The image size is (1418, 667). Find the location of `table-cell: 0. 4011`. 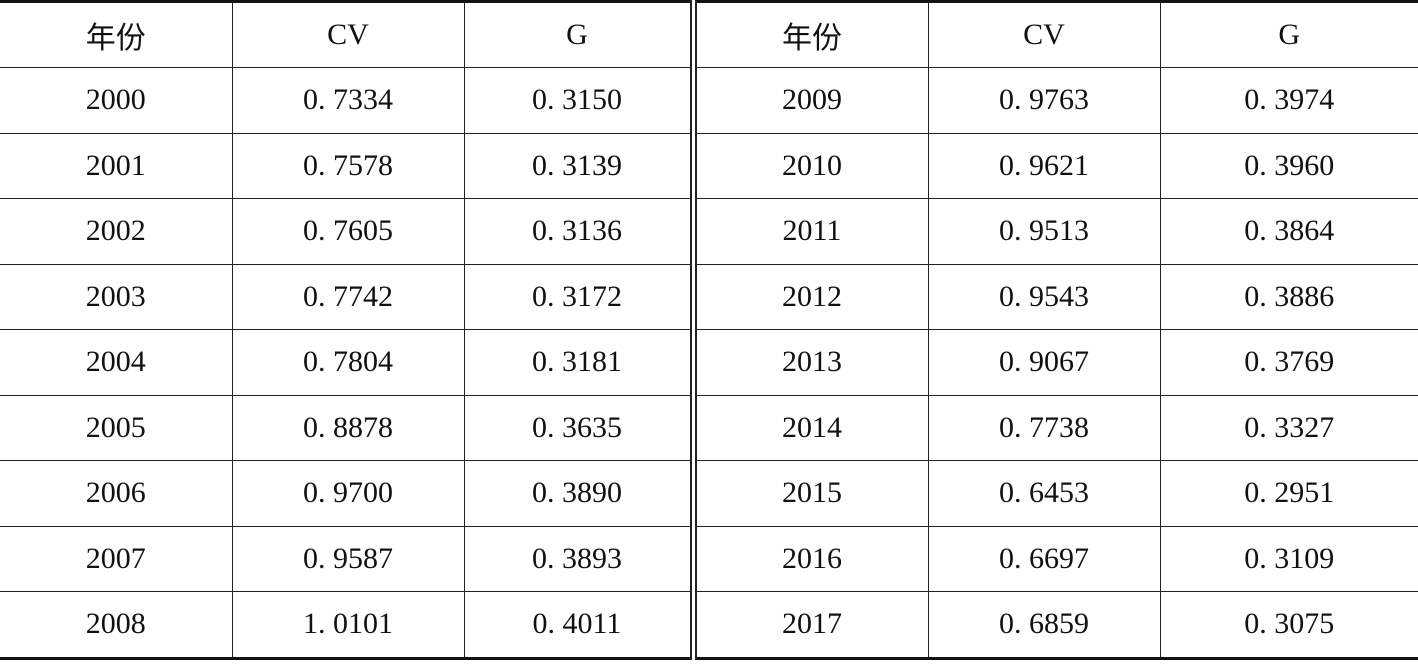

table-cell: 0. 4011 is located at coordinates (578, 625).